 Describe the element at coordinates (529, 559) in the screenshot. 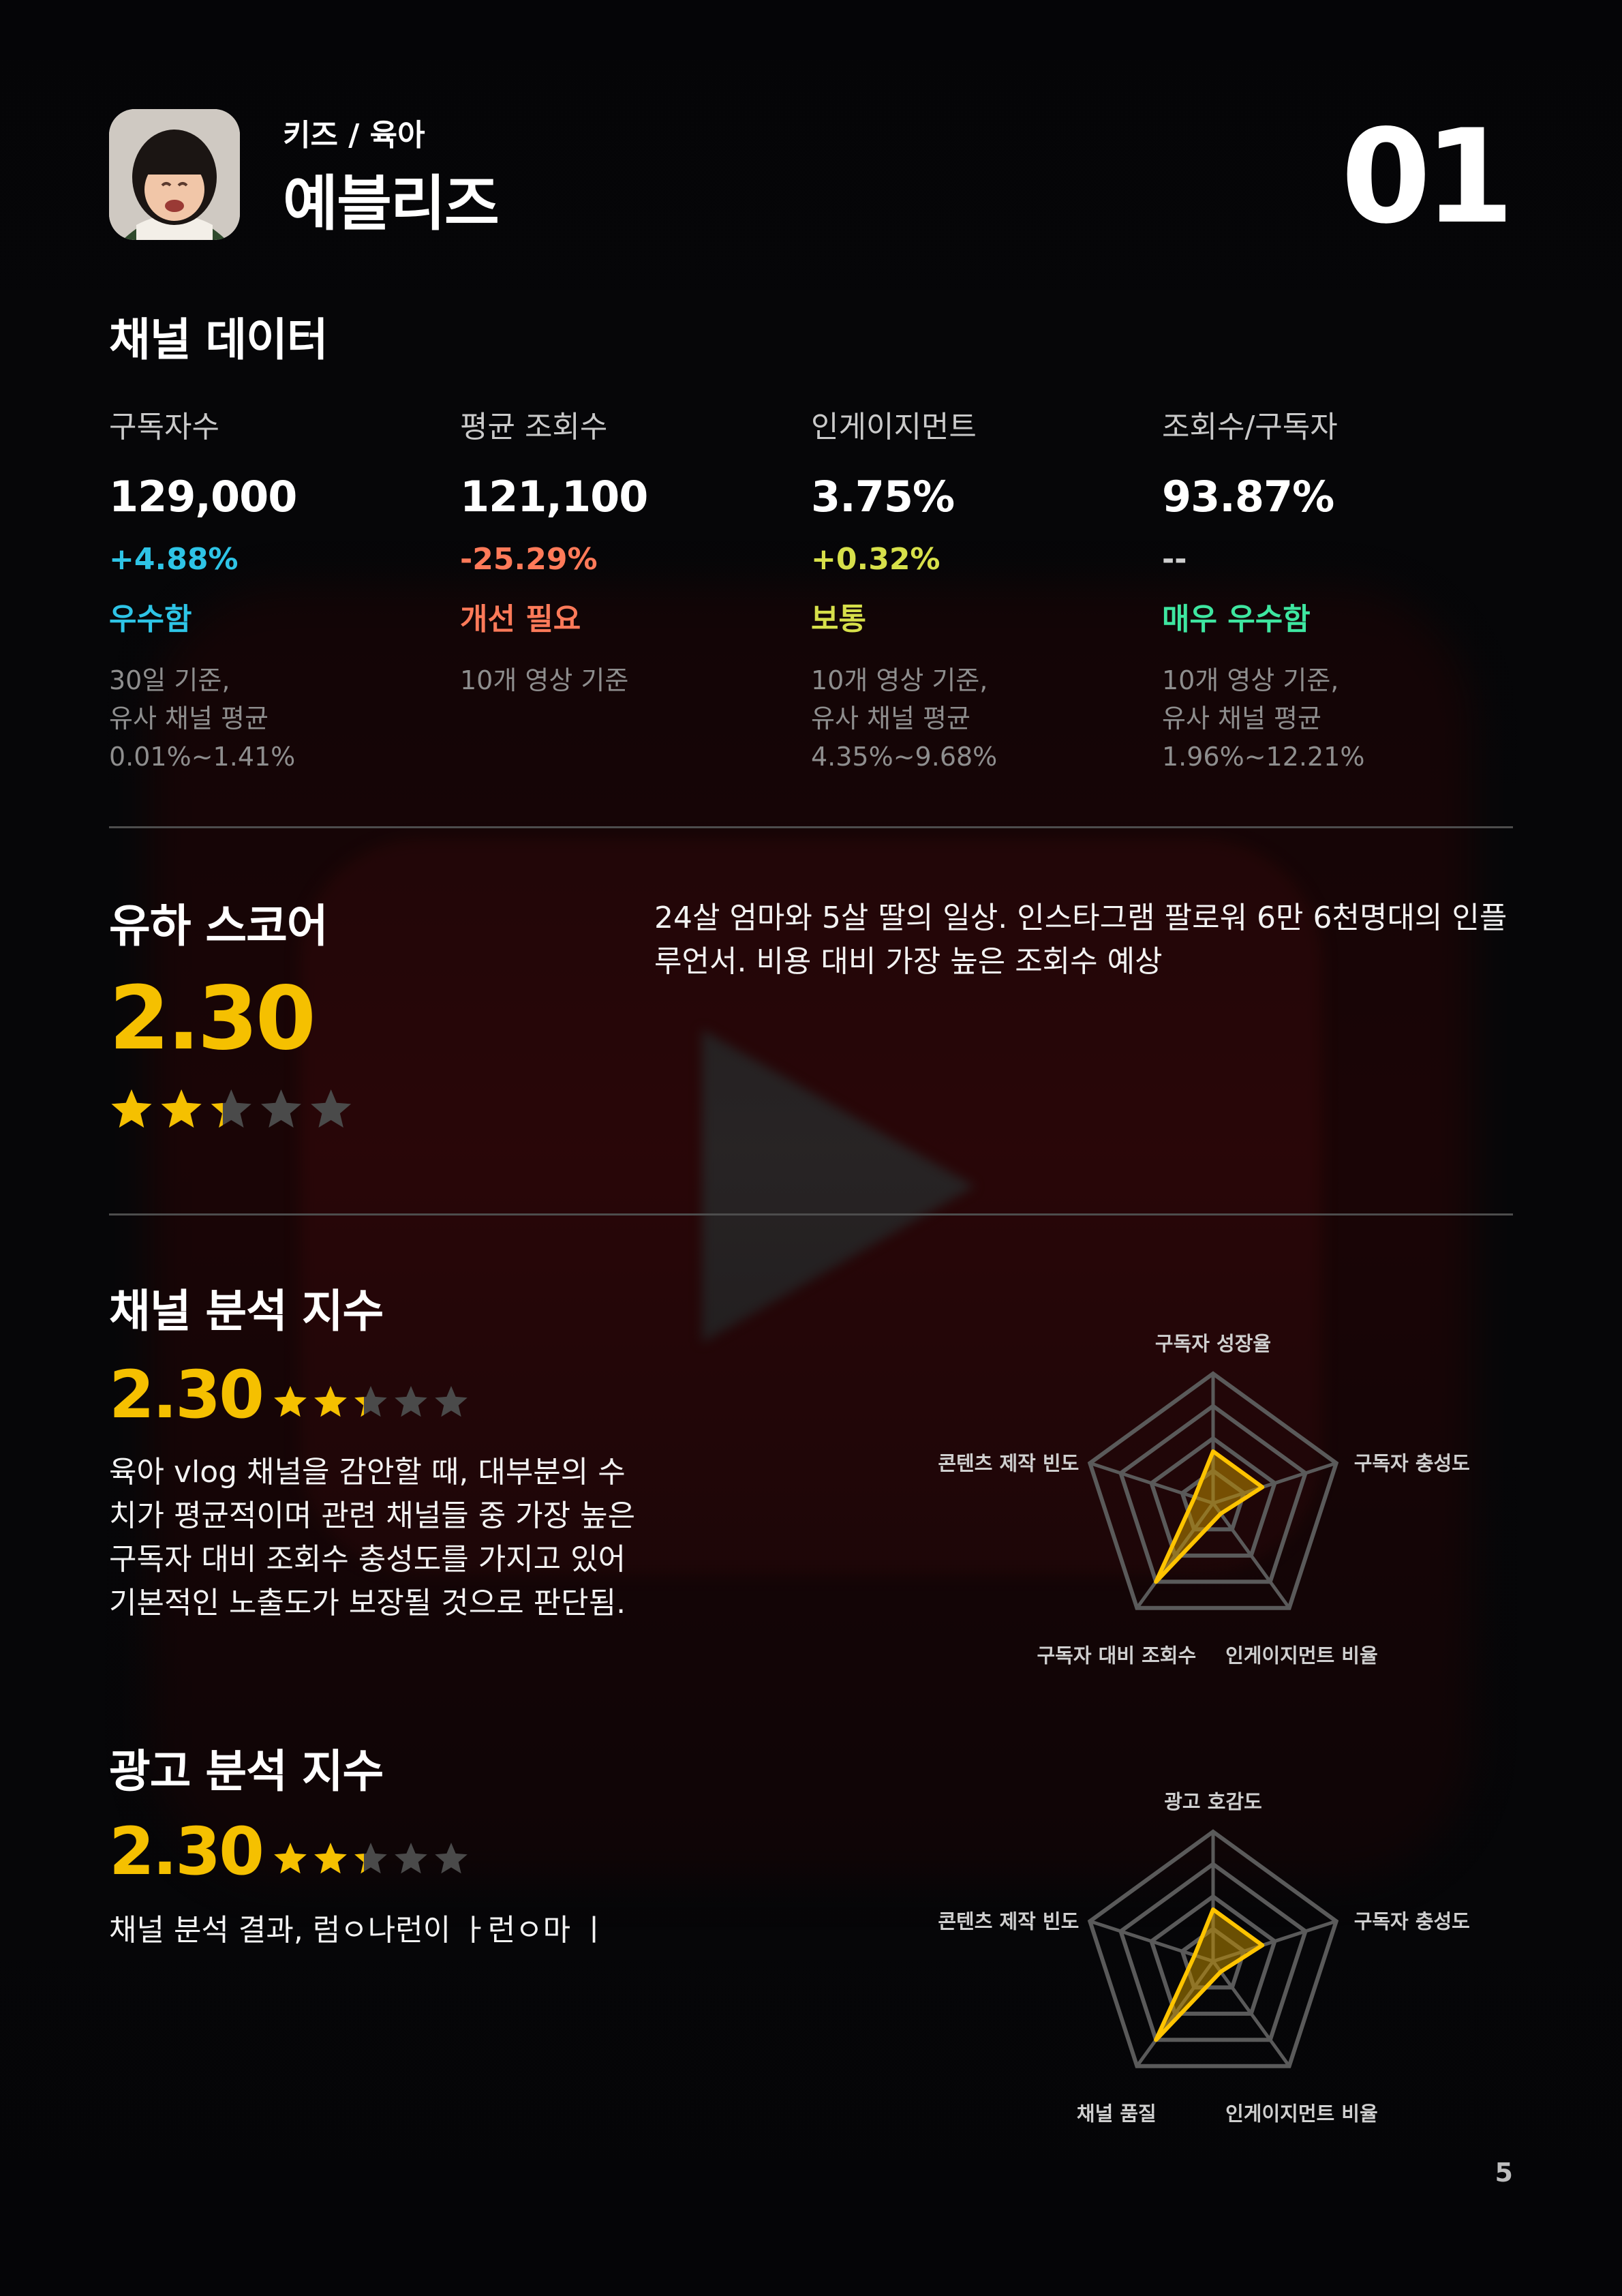

I see `stat-change: -25.29%` at that location.